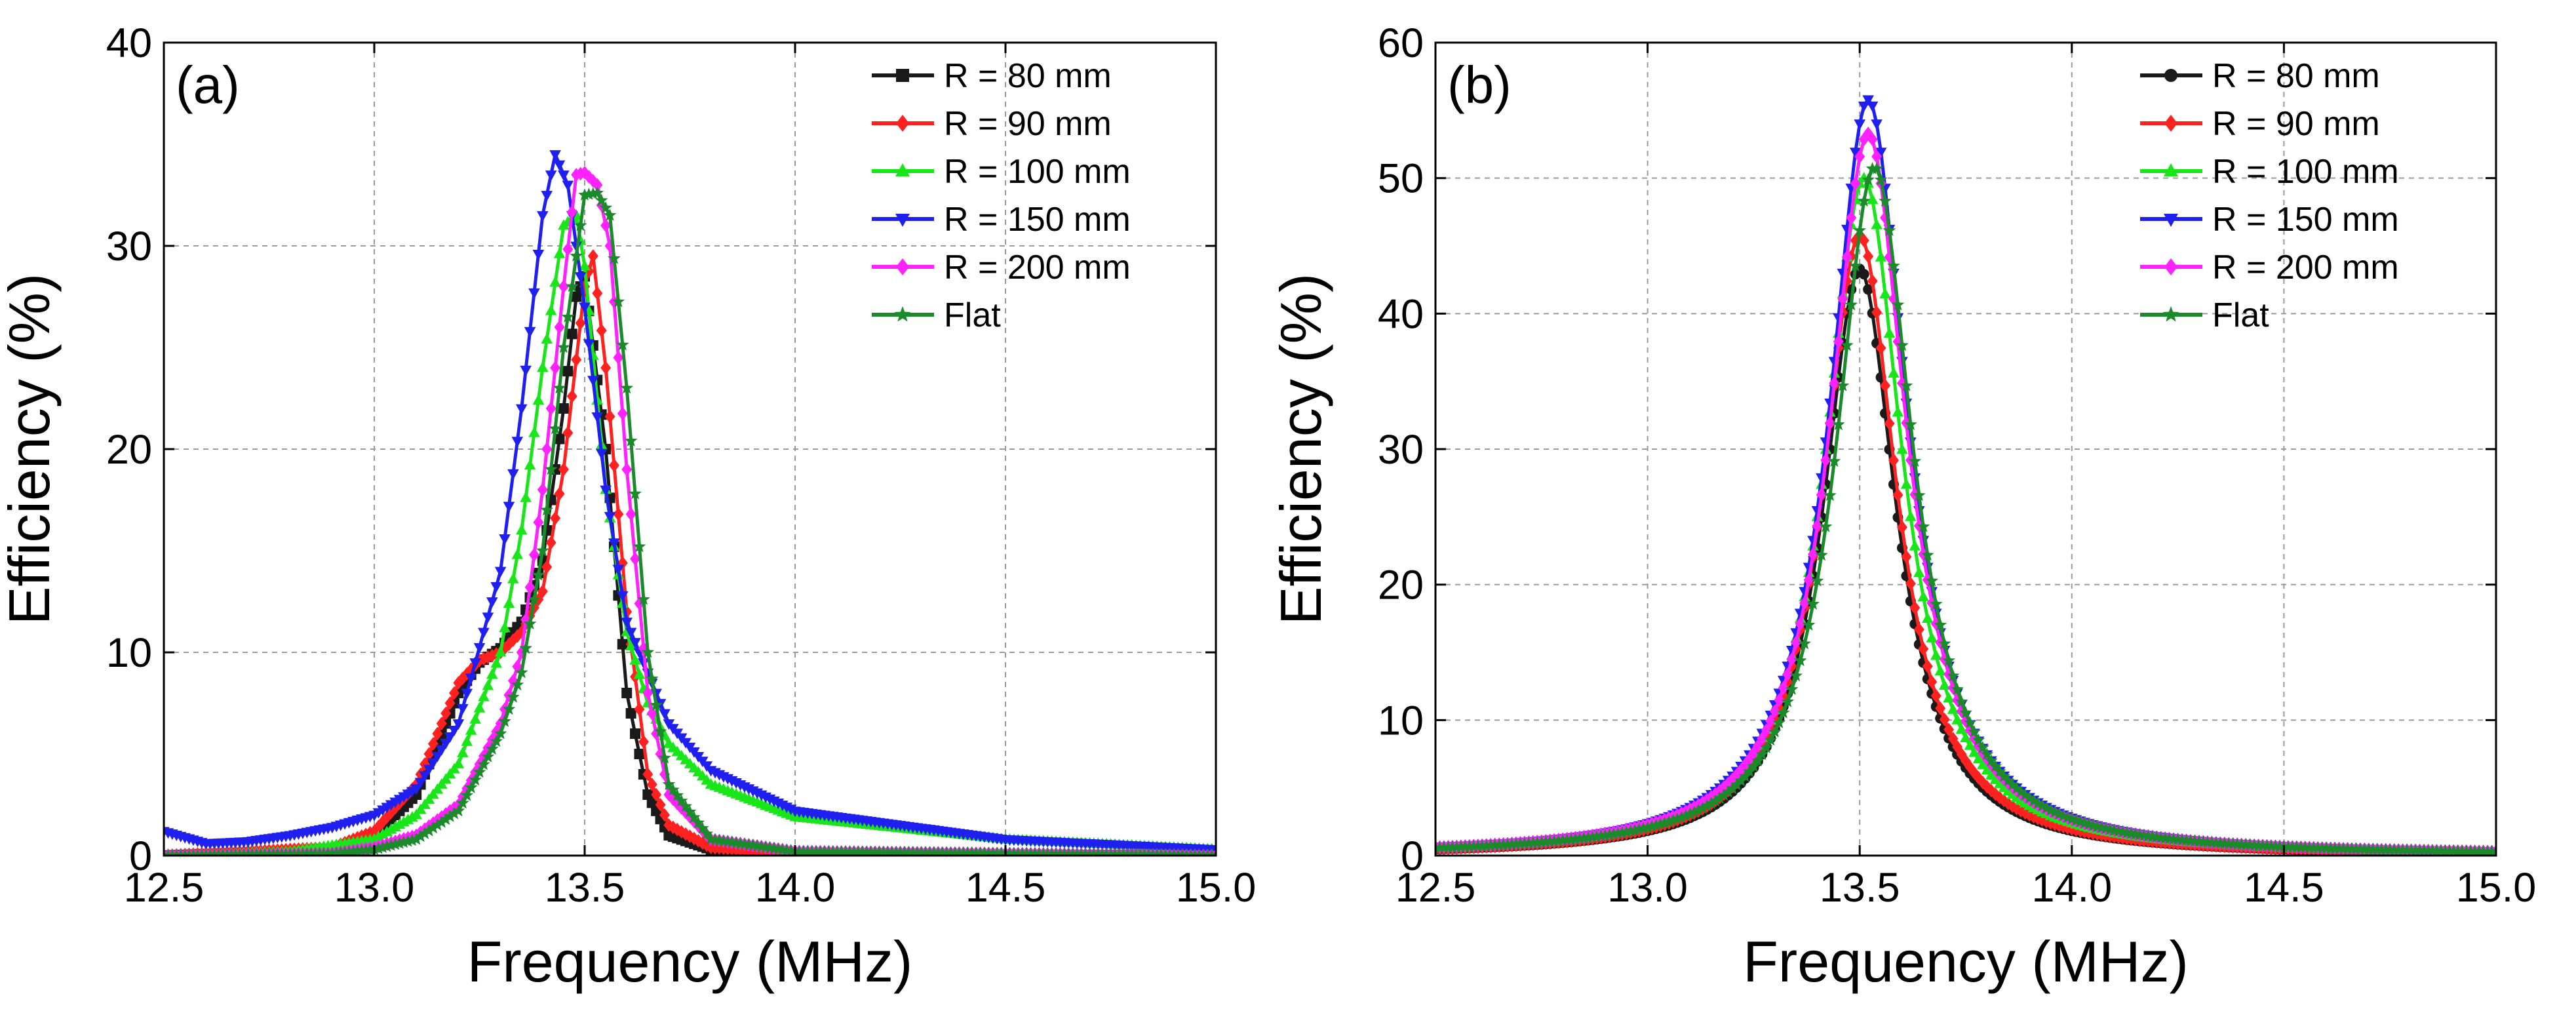  I want to click on x-tick-label: 14.5, so click(1006, 888).